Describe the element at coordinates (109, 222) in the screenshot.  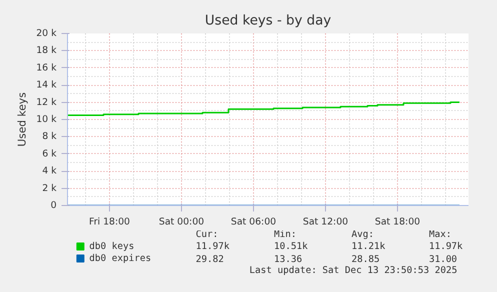
I see `x-tick-label: Fri 18:00` at that location.